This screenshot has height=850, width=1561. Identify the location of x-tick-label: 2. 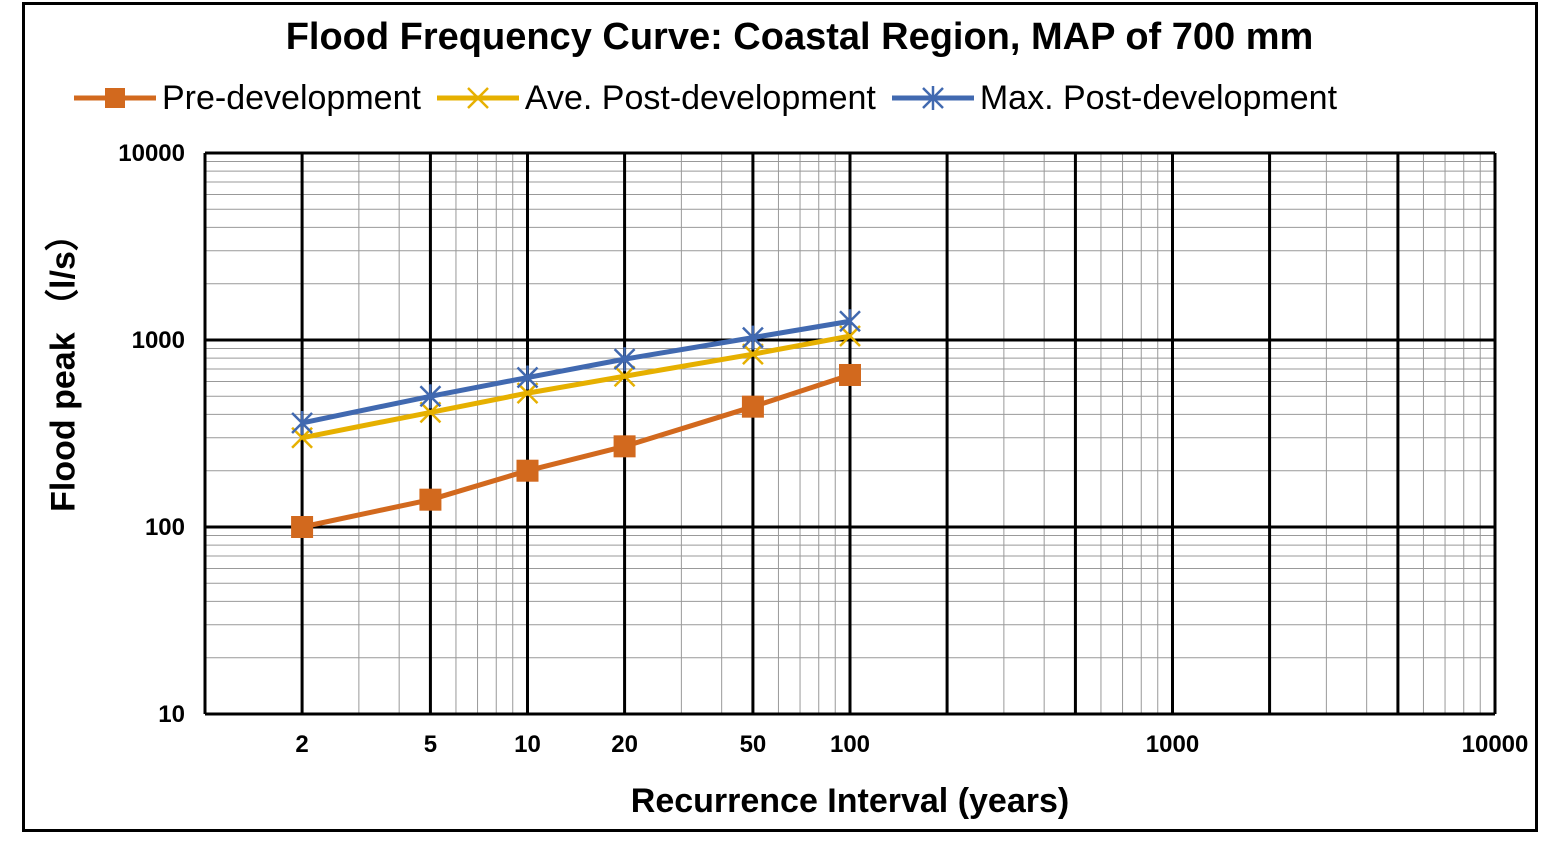
(301, 744).